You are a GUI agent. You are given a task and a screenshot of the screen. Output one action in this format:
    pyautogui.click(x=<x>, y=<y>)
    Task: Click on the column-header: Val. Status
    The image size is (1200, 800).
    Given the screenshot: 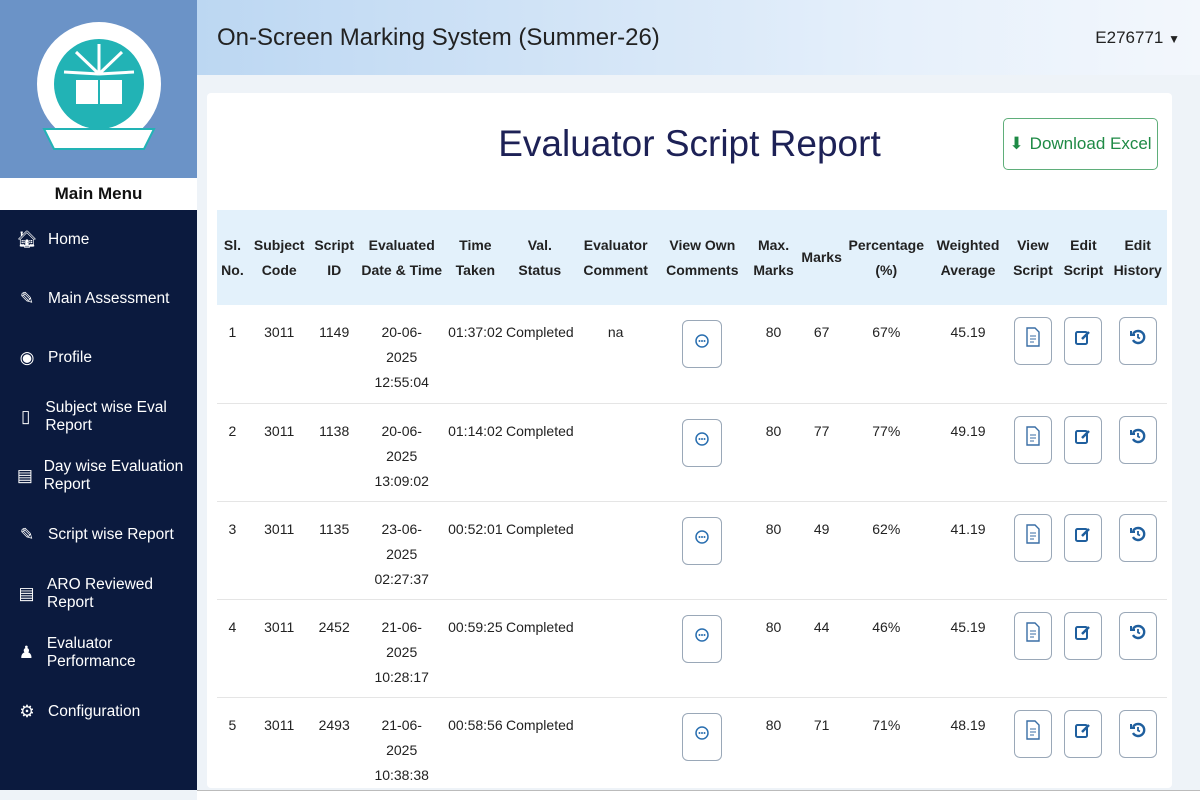 What is the action you would take?
    pyautogui.click(x=540, y=257)
    